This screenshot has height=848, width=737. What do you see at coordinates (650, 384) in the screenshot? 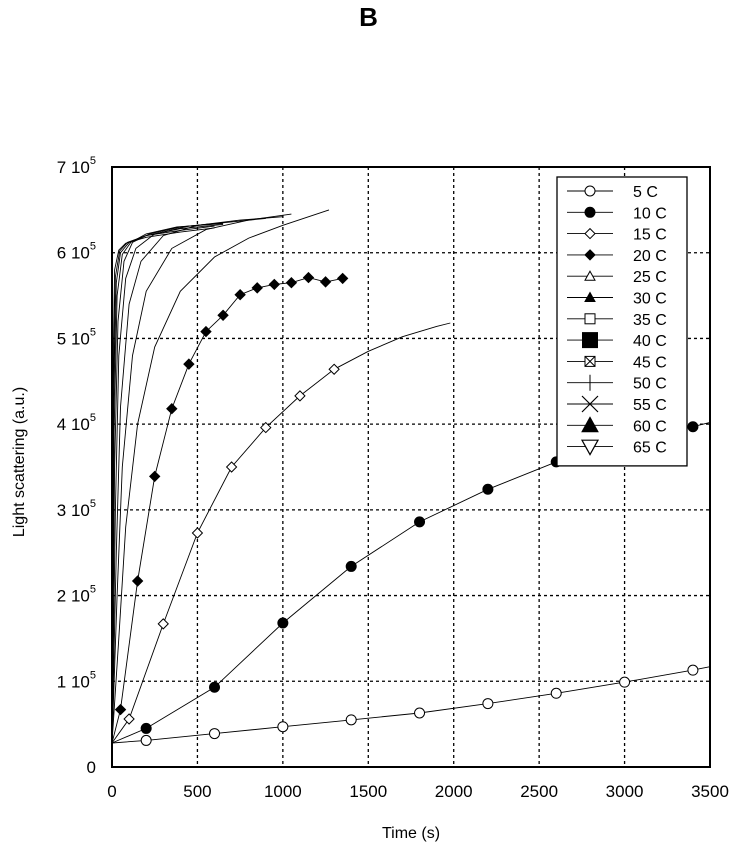
I see `legend-label: 50 C` at bounding box center [650, 384].